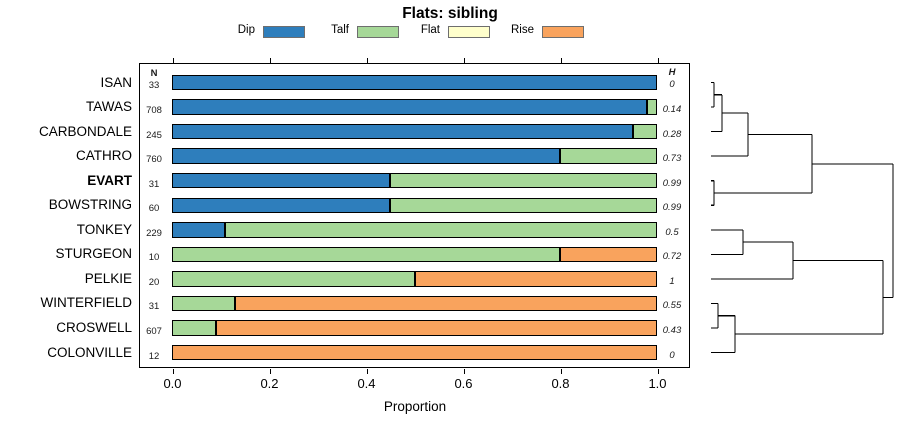  Describe the element at coordinates (154, 258) in the screenshot. I see `n-value: 10` at that location.